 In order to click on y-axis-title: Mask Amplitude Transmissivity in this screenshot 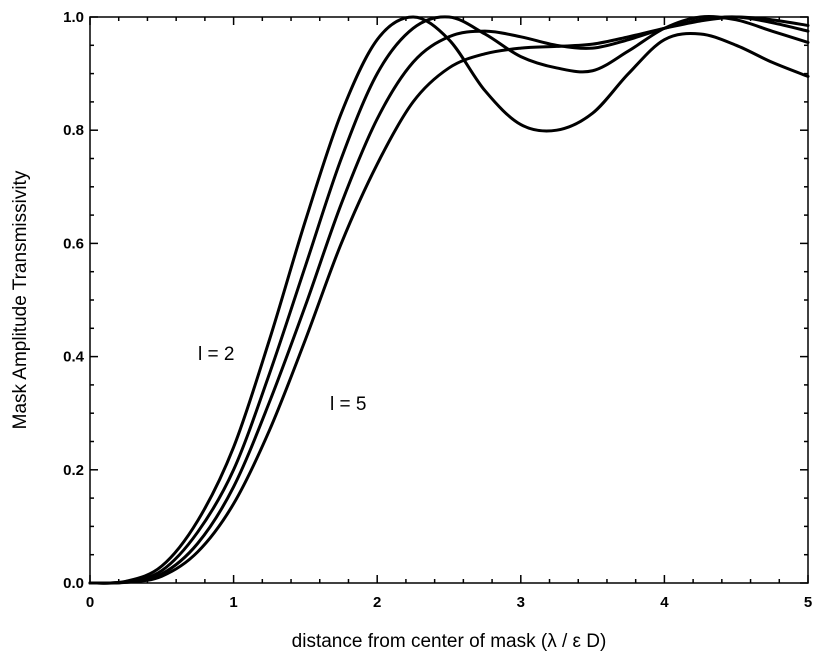, I will do `click(20, 299)`.